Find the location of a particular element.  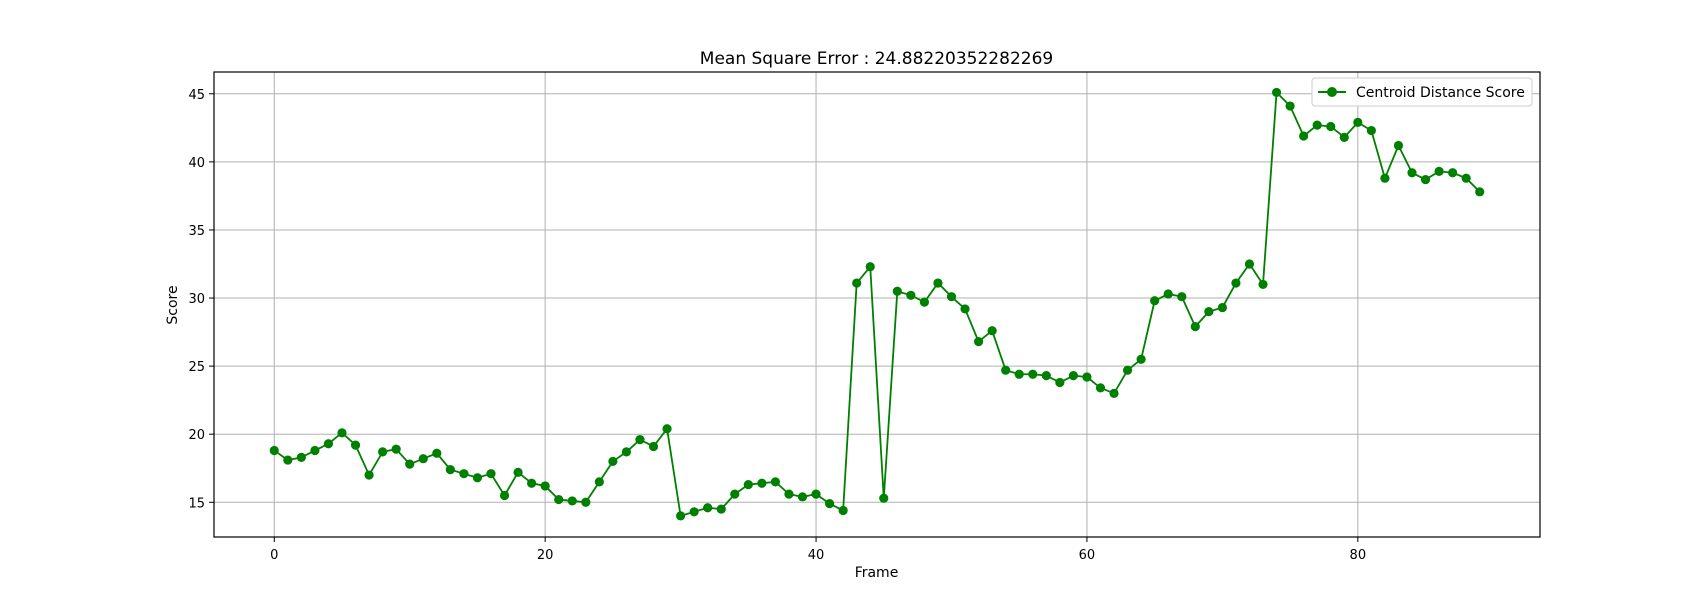

chart-title: Mean Square Error : 24.88220352282269 is located at coordinates (876, 59).